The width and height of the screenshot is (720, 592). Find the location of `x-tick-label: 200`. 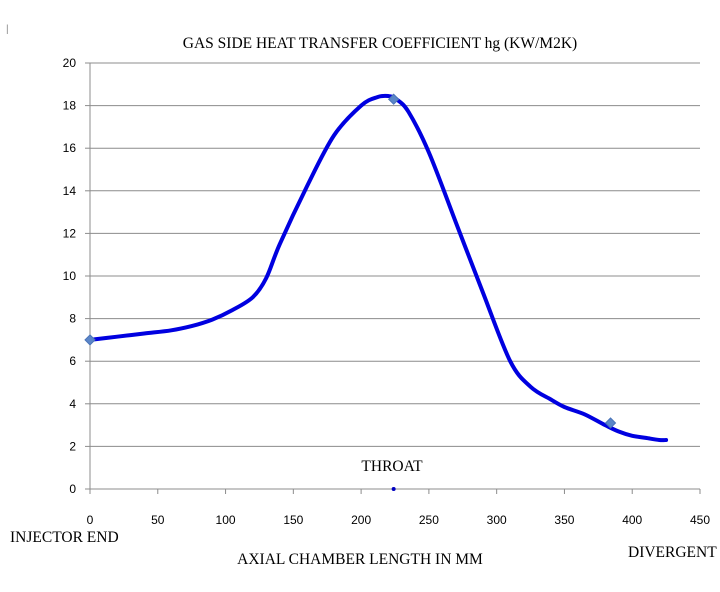

x-tick-label: 200 is located at coordinates (361, 520).